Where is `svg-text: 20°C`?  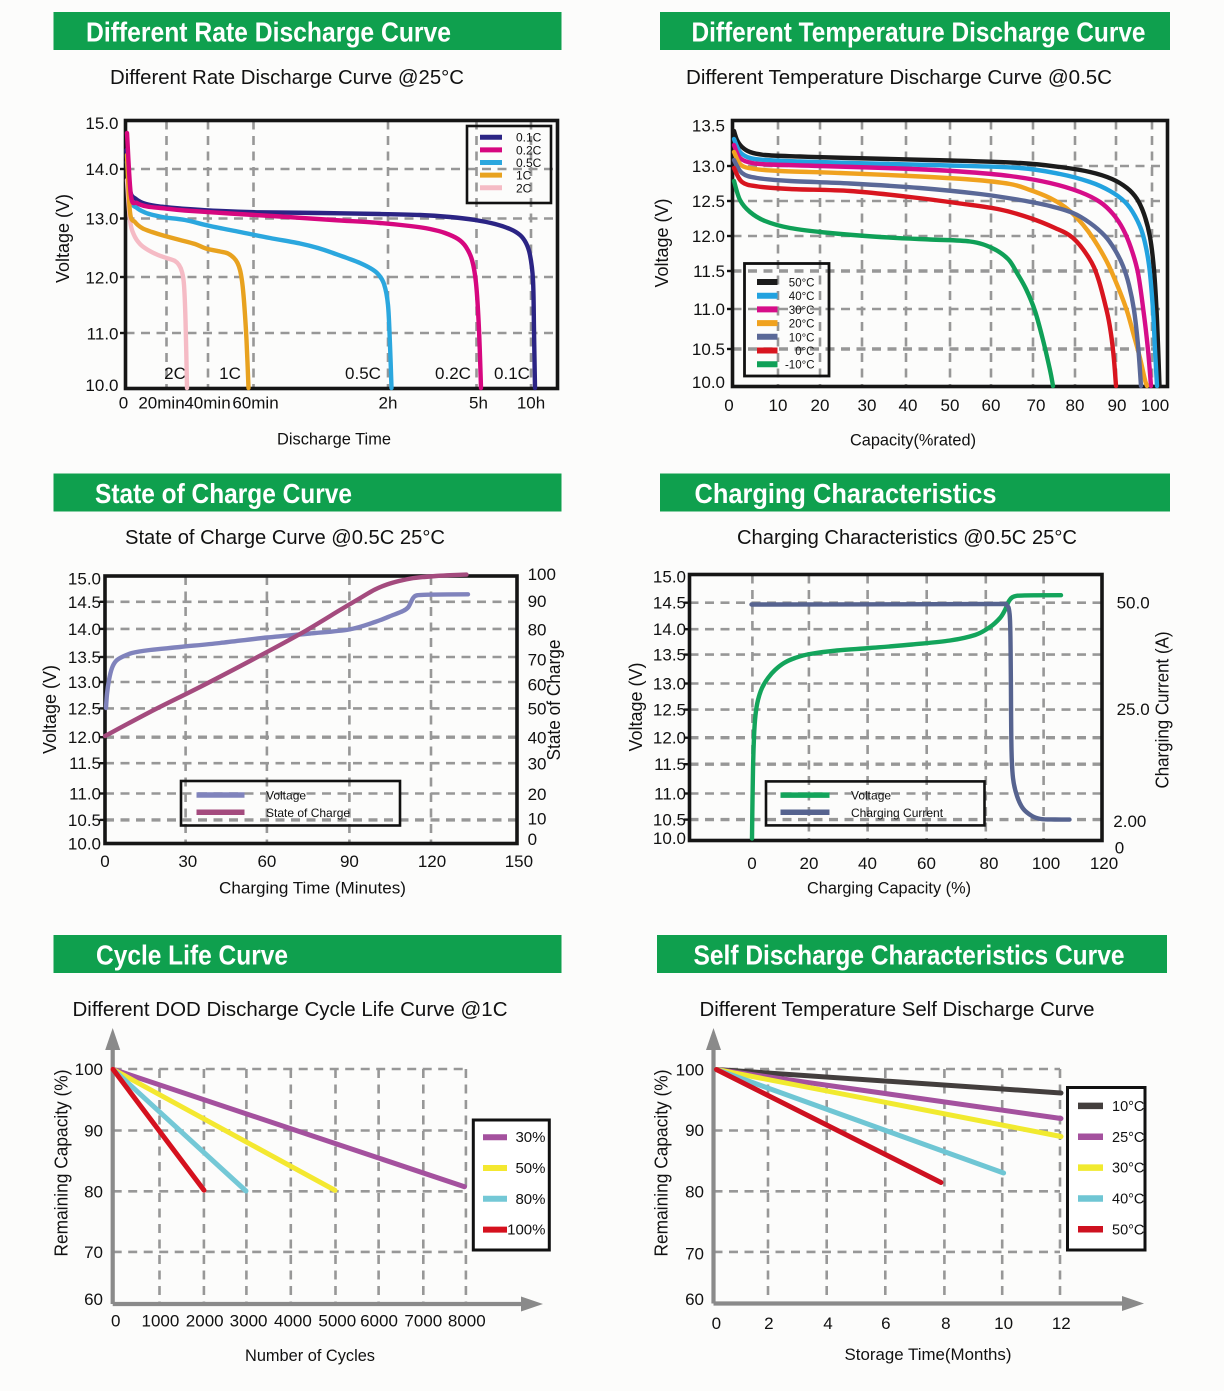
svg-text: 20°C is located at coordinates (802, 325).